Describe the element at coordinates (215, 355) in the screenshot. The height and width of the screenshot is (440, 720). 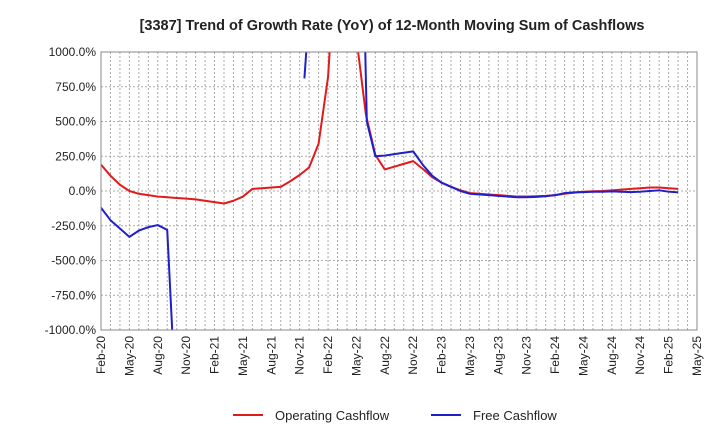
I see `x-tick-label: Feb-21` at that location.